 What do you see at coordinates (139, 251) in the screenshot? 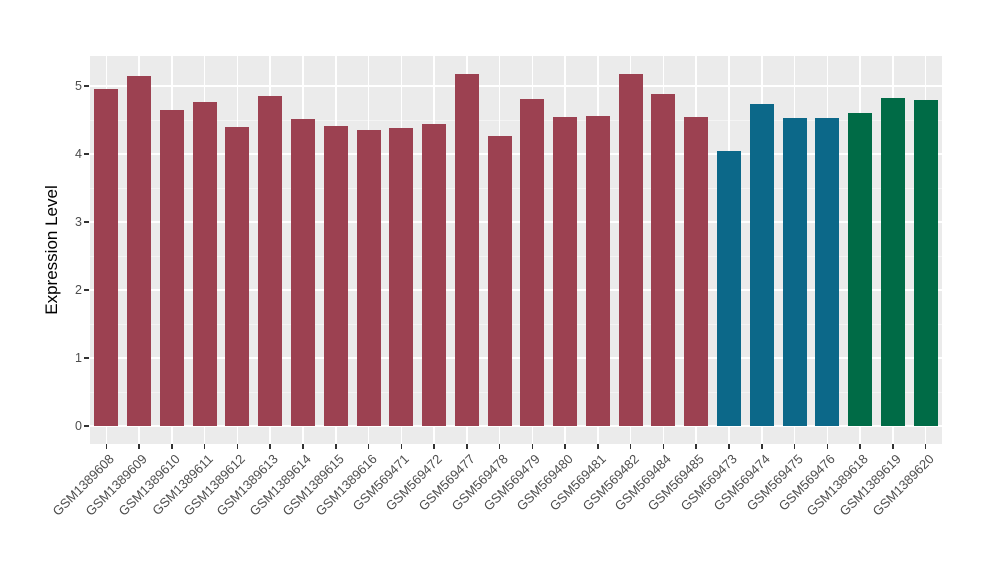
I see `bar-GSM1389609` at bounding box center [139, 251].